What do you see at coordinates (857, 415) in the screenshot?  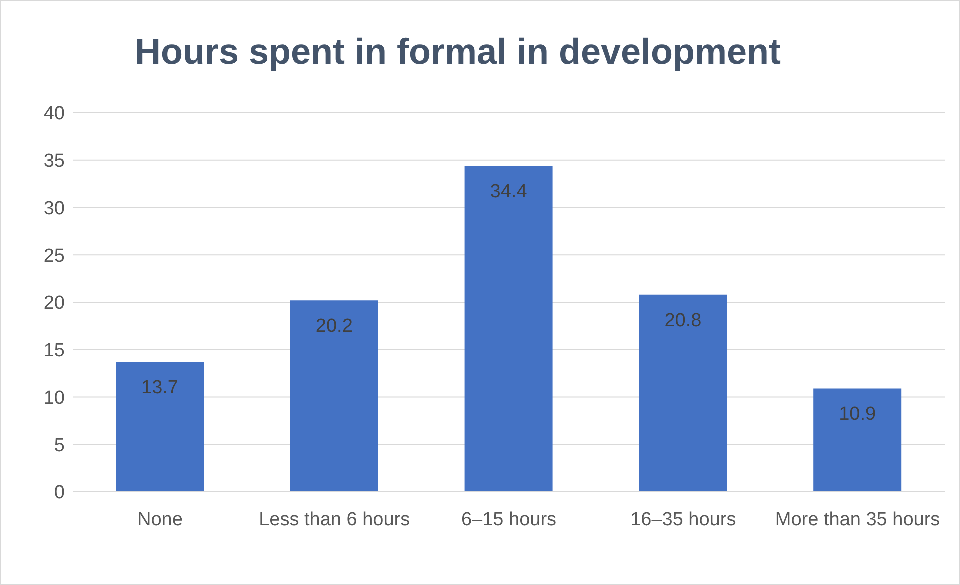 I see `data-label: 10.9` at bounding box center [857, 415].